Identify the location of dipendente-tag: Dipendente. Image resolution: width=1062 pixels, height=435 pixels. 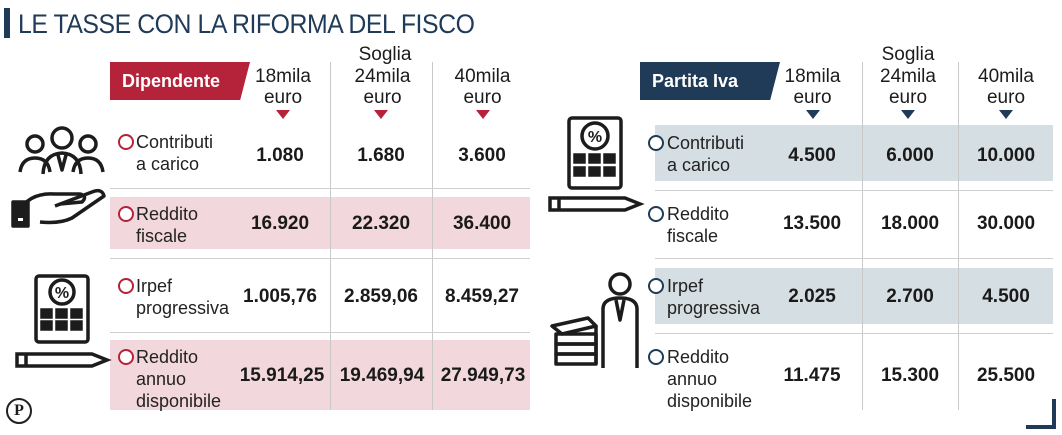
(180, 81).